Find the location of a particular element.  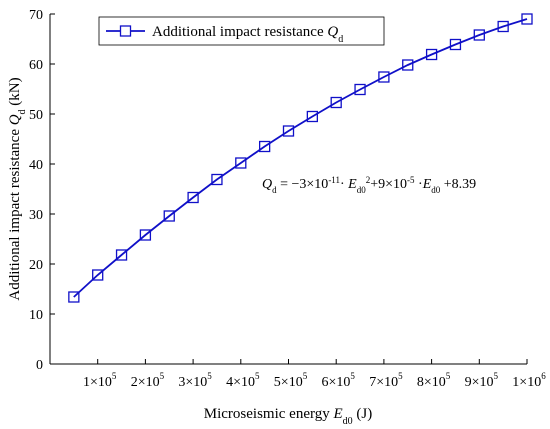

x-tick-label: 7×10⁵ is located at coordinates (386, 380).